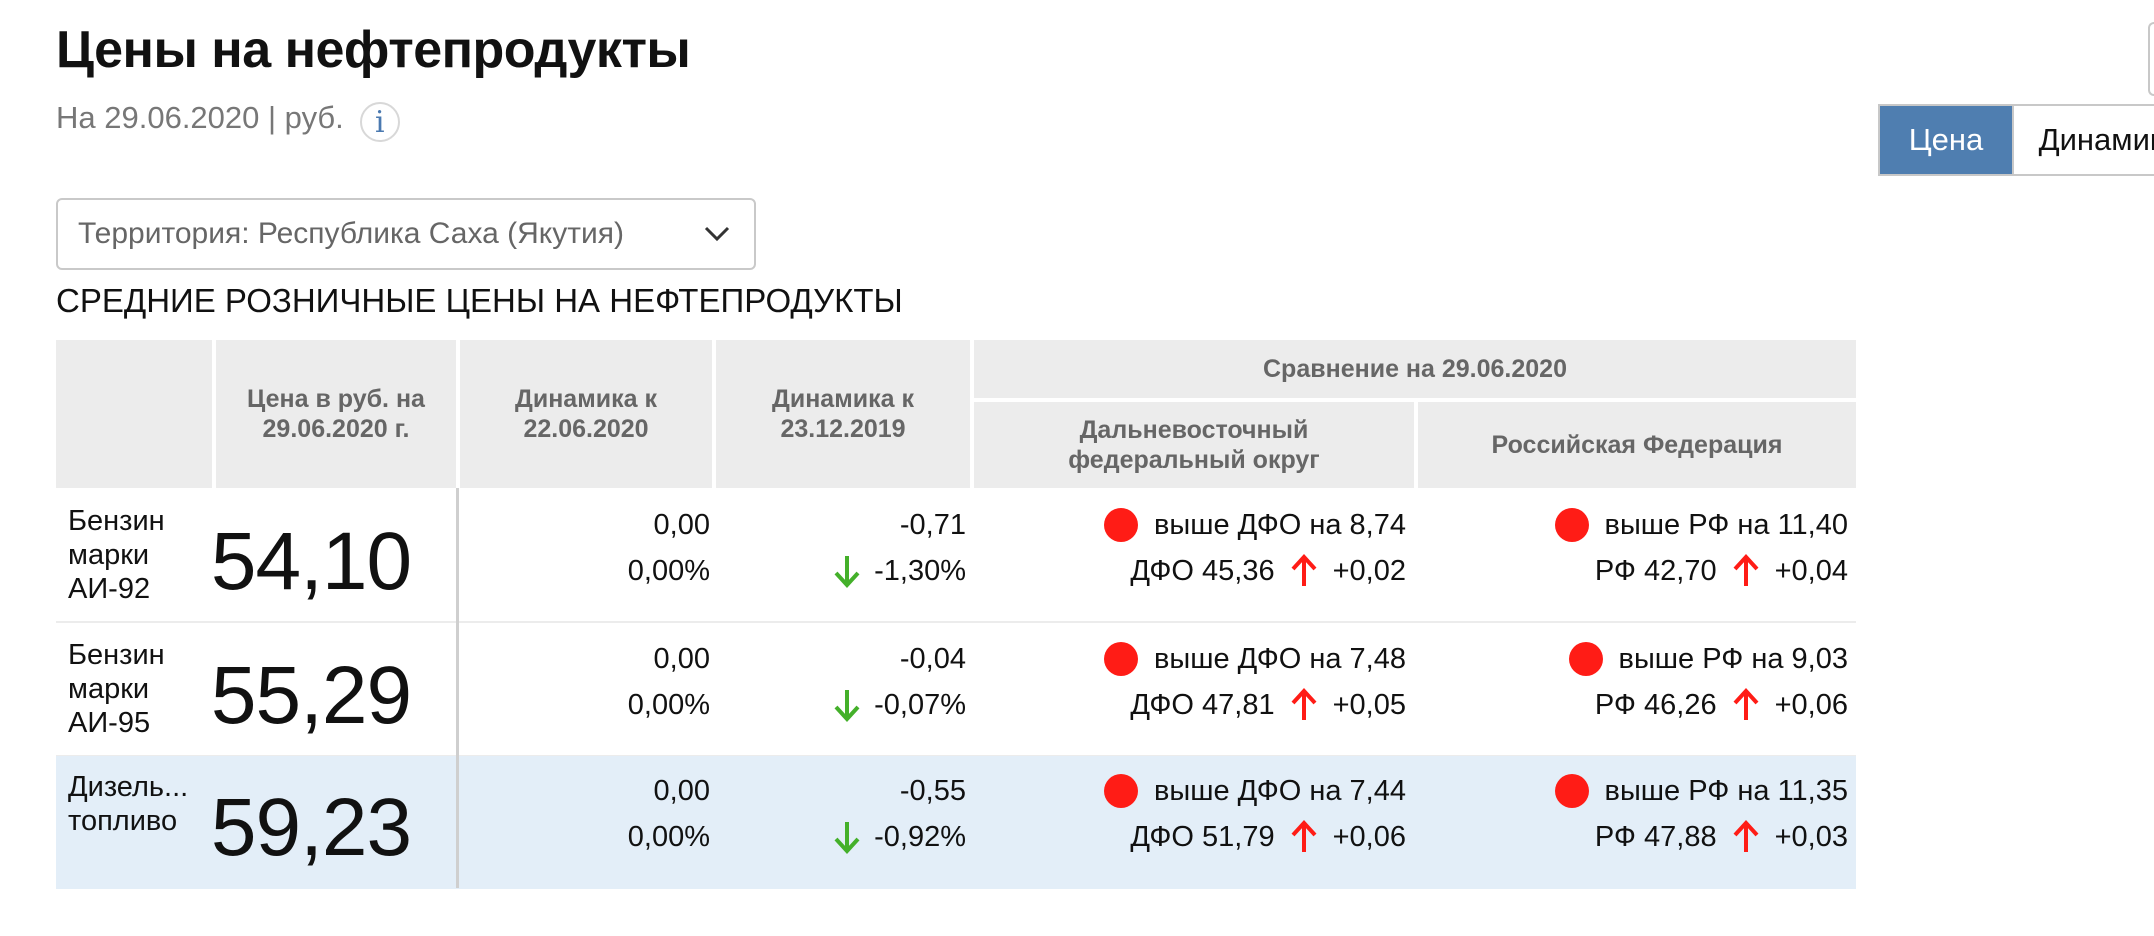 This screenshot has height=936, width=2154. Describe the element at coordinates (336, 414) in the screenshot. I see `header-price: Цена в руб. на 29.06.2020 г.` at that location.